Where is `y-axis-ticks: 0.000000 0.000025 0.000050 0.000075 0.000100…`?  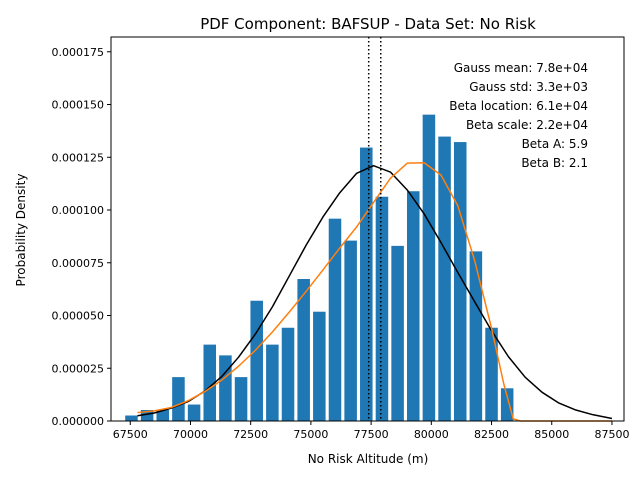 y-axis-ticks: 0.000000 0.000025 0.000050 0.000075 0.000100… is located at coordinates (81, 237).